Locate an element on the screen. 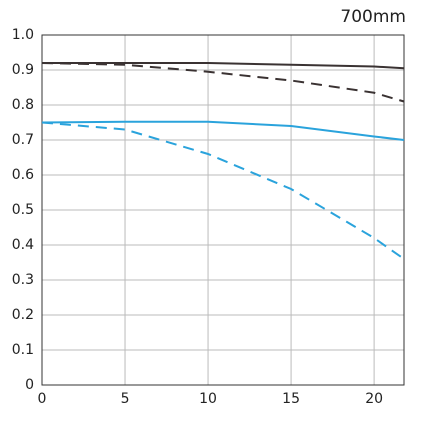  y-tick-label: 0.7 is located at coordinates (23, 140).